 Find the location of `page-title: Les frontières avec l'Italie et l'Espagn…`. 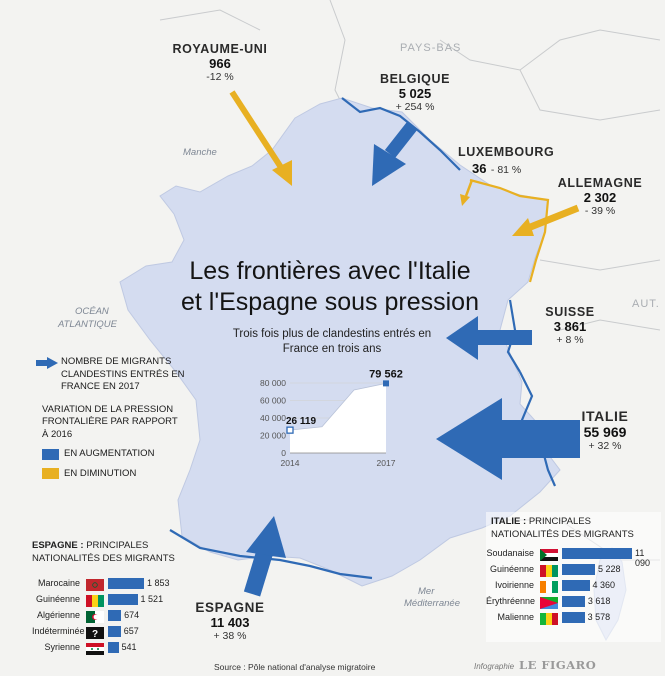

page-title: Les frontières avec l'Italie et l'Espagn… is located at coordinates (330, 287).